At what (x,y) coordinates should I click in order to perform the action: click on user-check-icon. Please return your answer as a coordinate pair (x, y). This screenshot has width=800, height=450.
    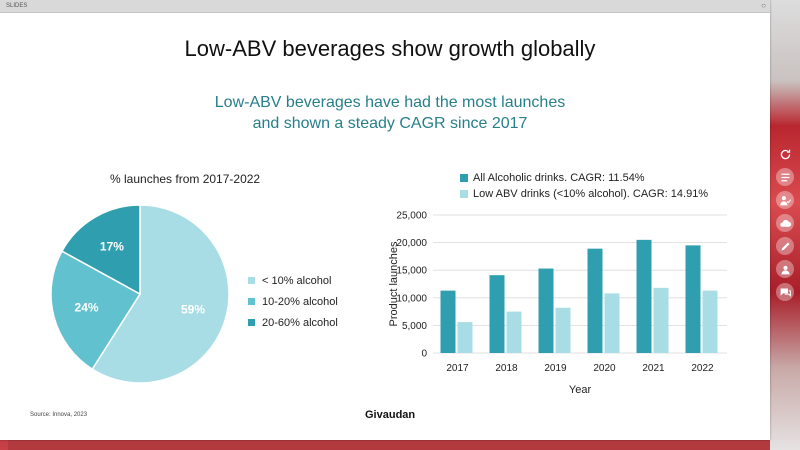
    Looking at the image, I should click on (785, 200).